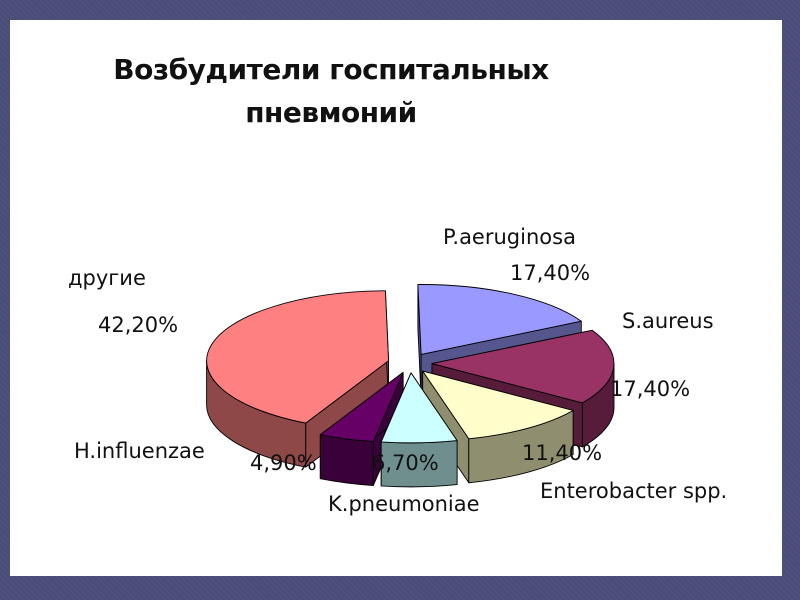  What do you see at coordinates (509, 237) in the screenshot?
I see `slice-name-p-aeruginosa: P.aeruginosa` at bounding box center [509, 237].